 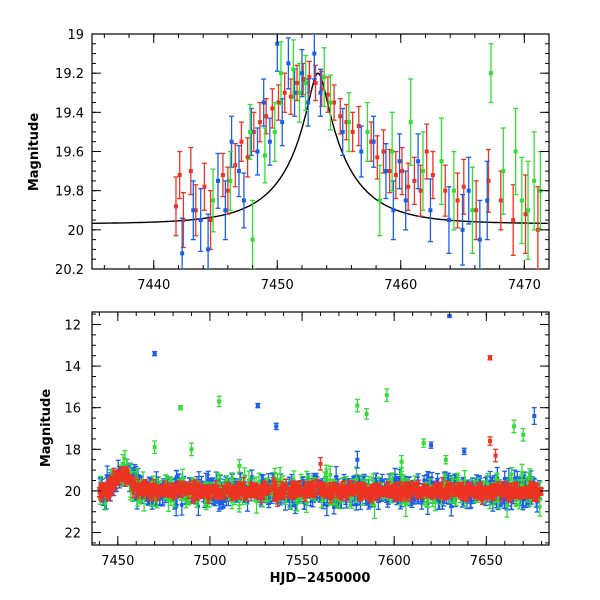 What do you see at coordinates (524, 285) in the screenshot?
I see `x-tick-label: 7470` at bounding box center [524, 285].